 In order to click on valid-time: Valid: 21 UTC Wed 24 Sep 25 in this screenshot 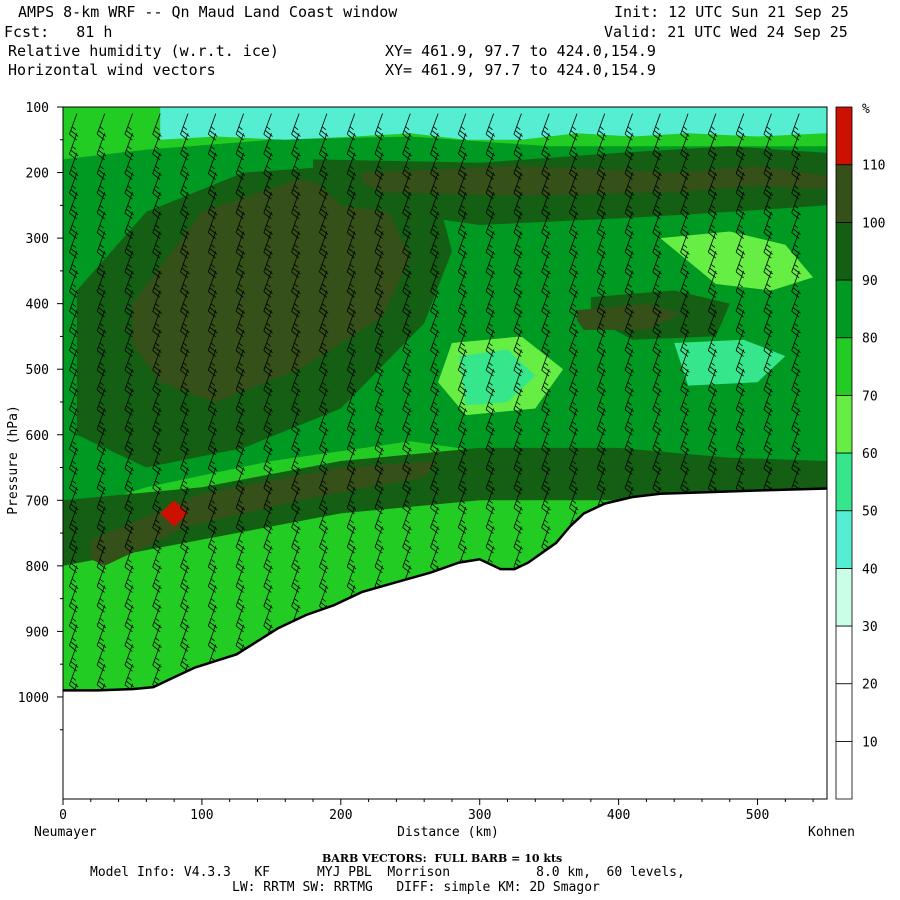, I will do `click(726, 32)`.